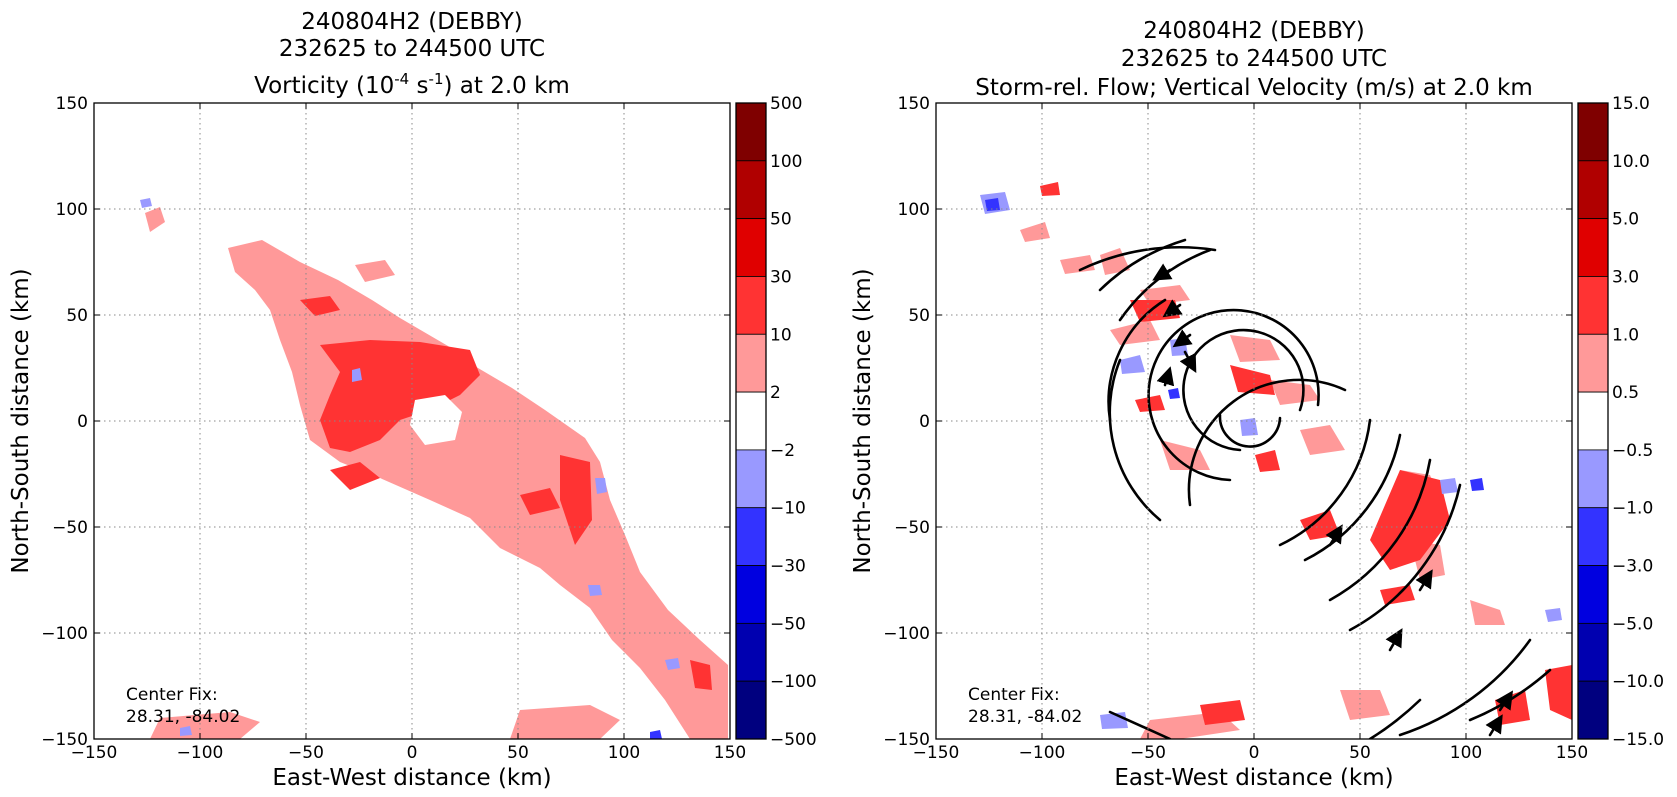  I want to click on panel1-title-line2: 232625 to 244500 UTC, so click(412, 49).